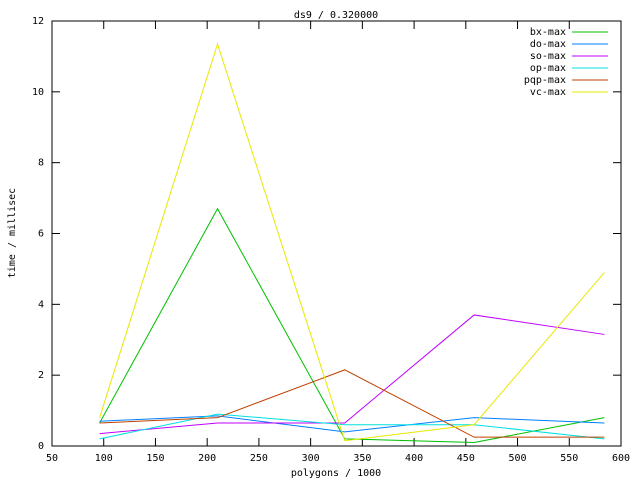 This screenshot has width=640, height=480. What do you see at coordinates (41, 304) in the screenshot?
I see `y-tick-label: 4` at bounding box center [41, 304].